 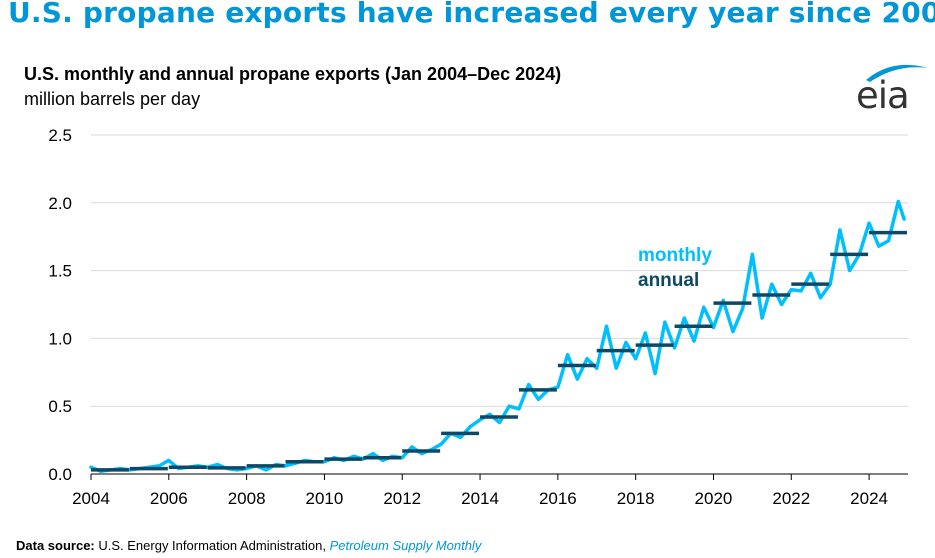 I want to click on x-tick-label: 2008, so click(x=247, y=498).